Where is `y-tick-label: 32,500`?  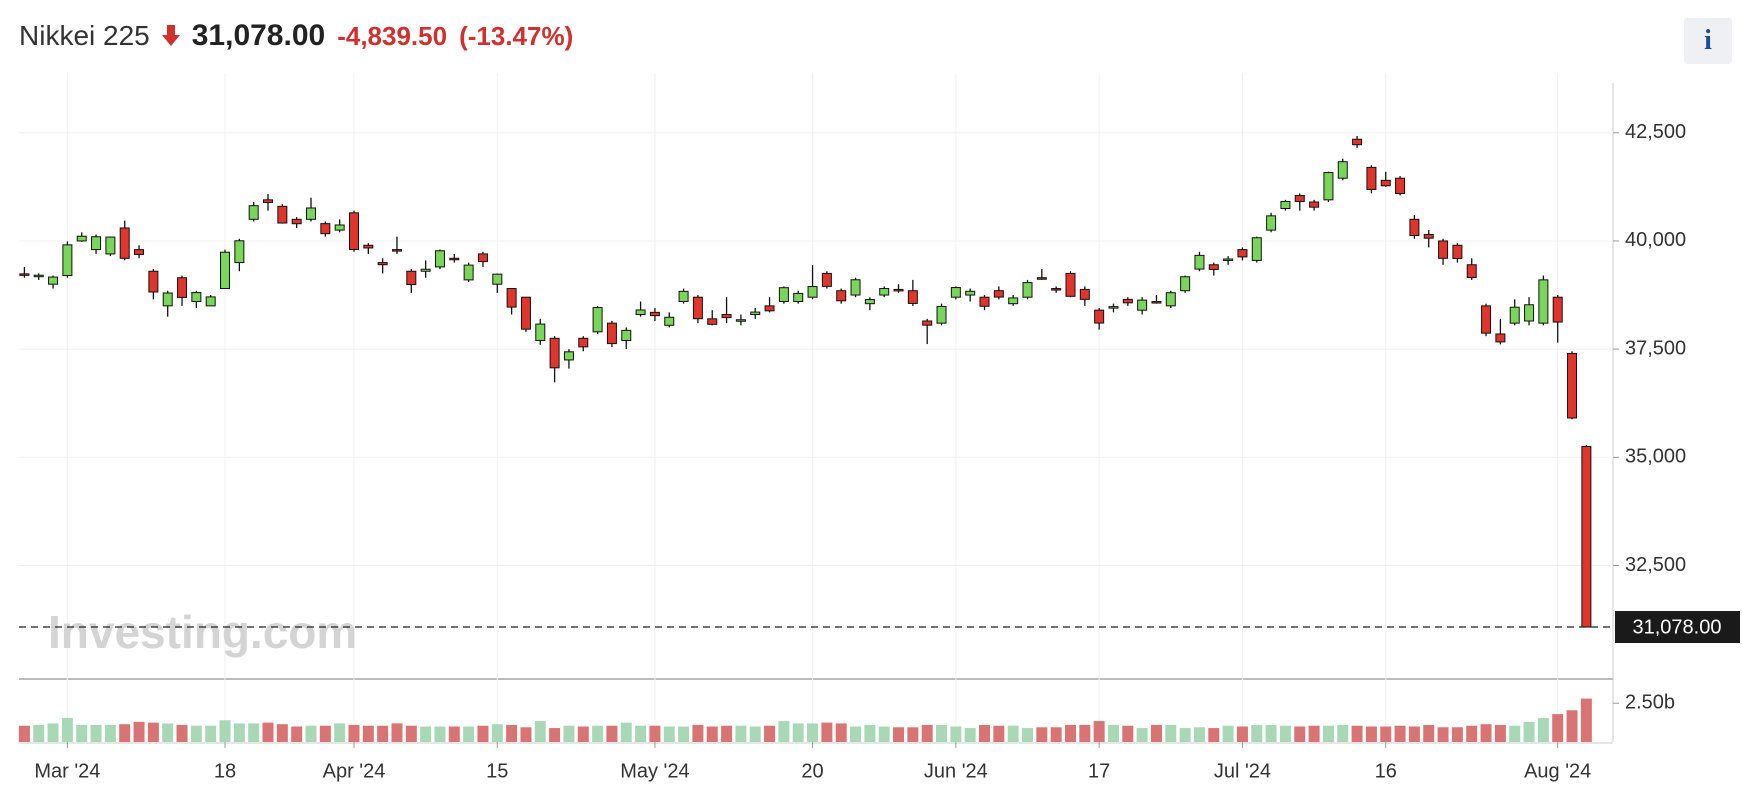
y-tick-label: 32,500 is located at coordinates (1655, 565).